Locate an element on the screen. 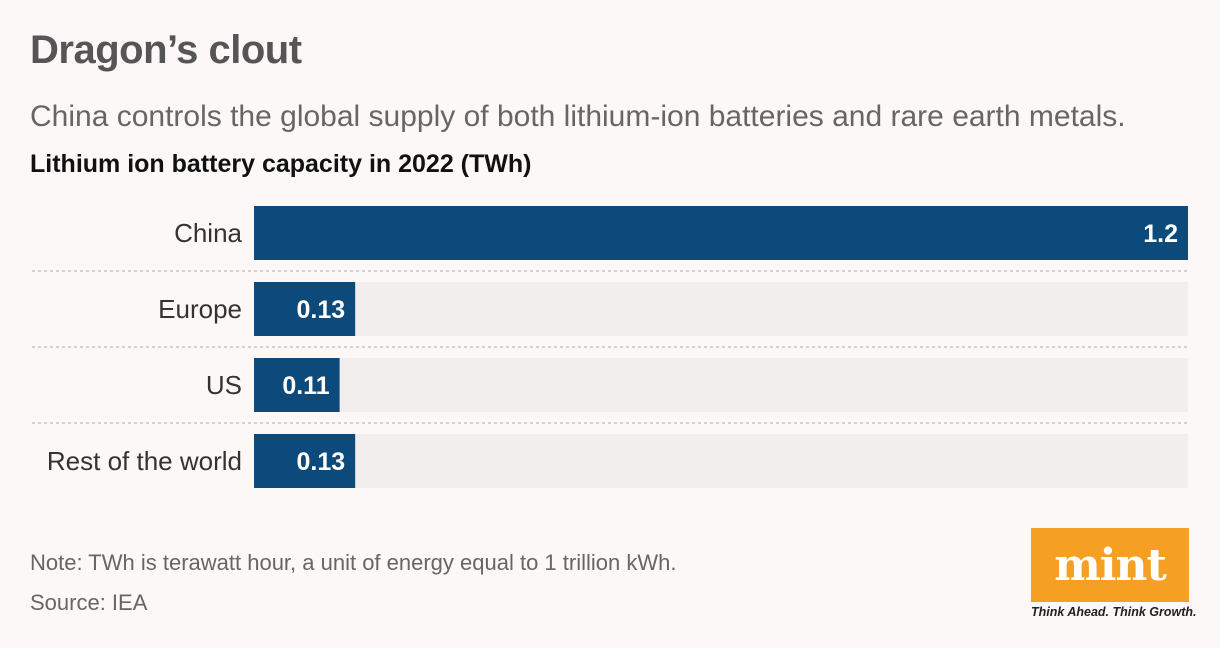  category-label-china: China is located at coordinates (208, 233).